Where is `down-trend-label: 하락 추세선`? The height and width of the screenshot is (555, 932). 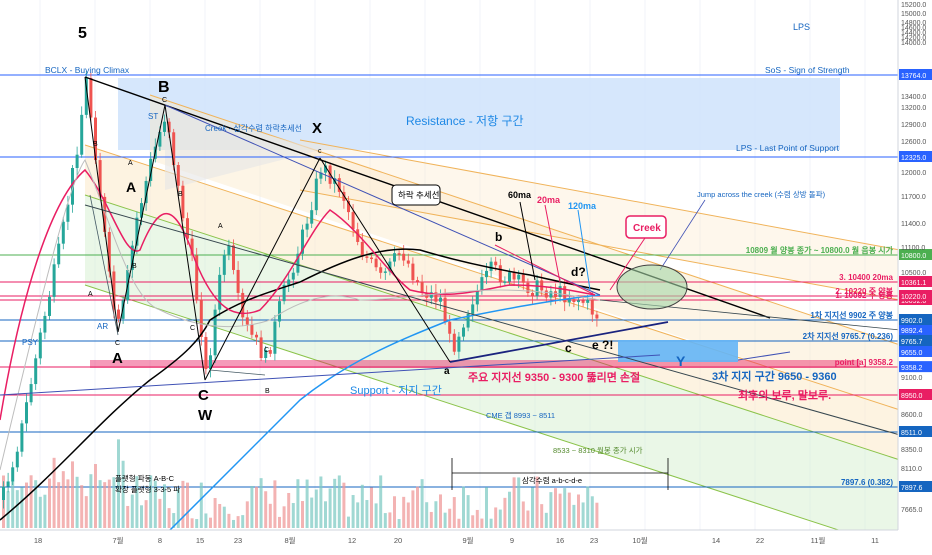
down-trend-label: 하락 추세선 is located at coordinates (418, 195).